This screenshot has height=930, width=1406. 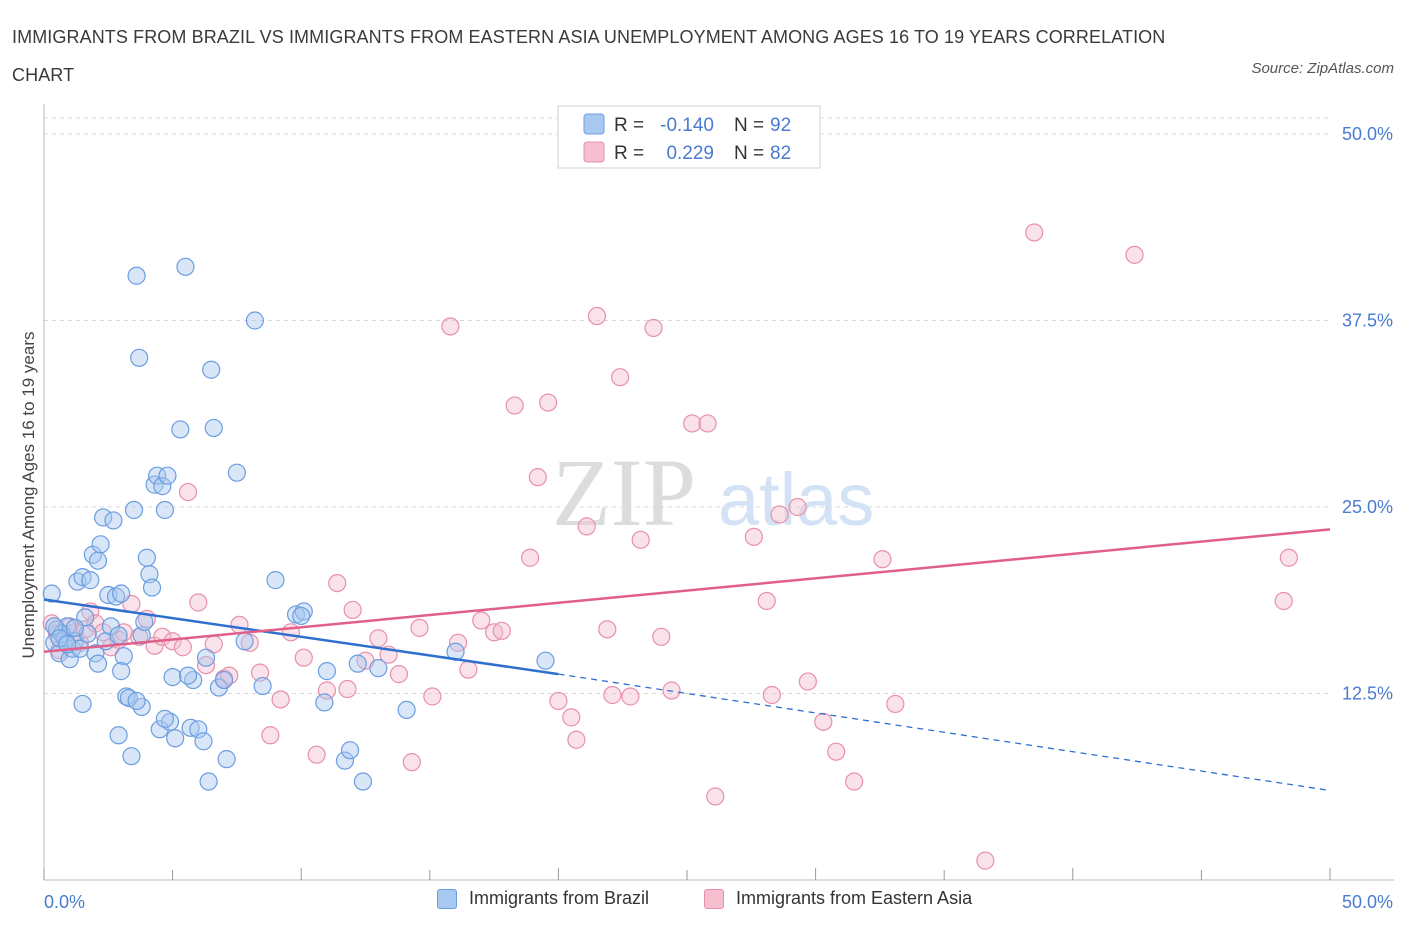 I want to click on bottom-legend-brazil: Immigrants from Brazil, so click(x=543, y=898).